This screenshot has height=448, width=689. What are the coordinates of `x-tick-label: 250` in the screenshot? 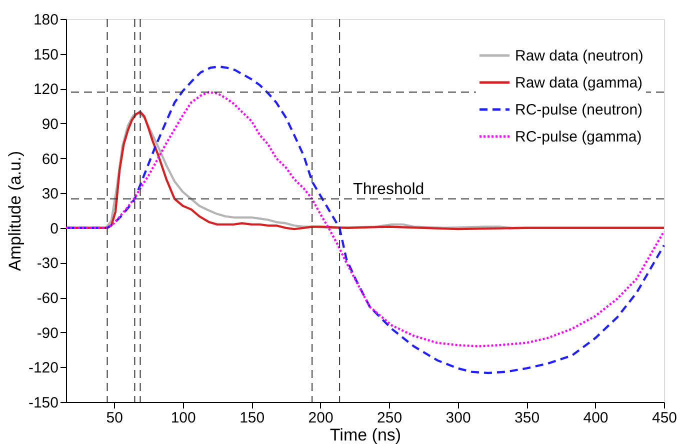 It's located at (389, 418).